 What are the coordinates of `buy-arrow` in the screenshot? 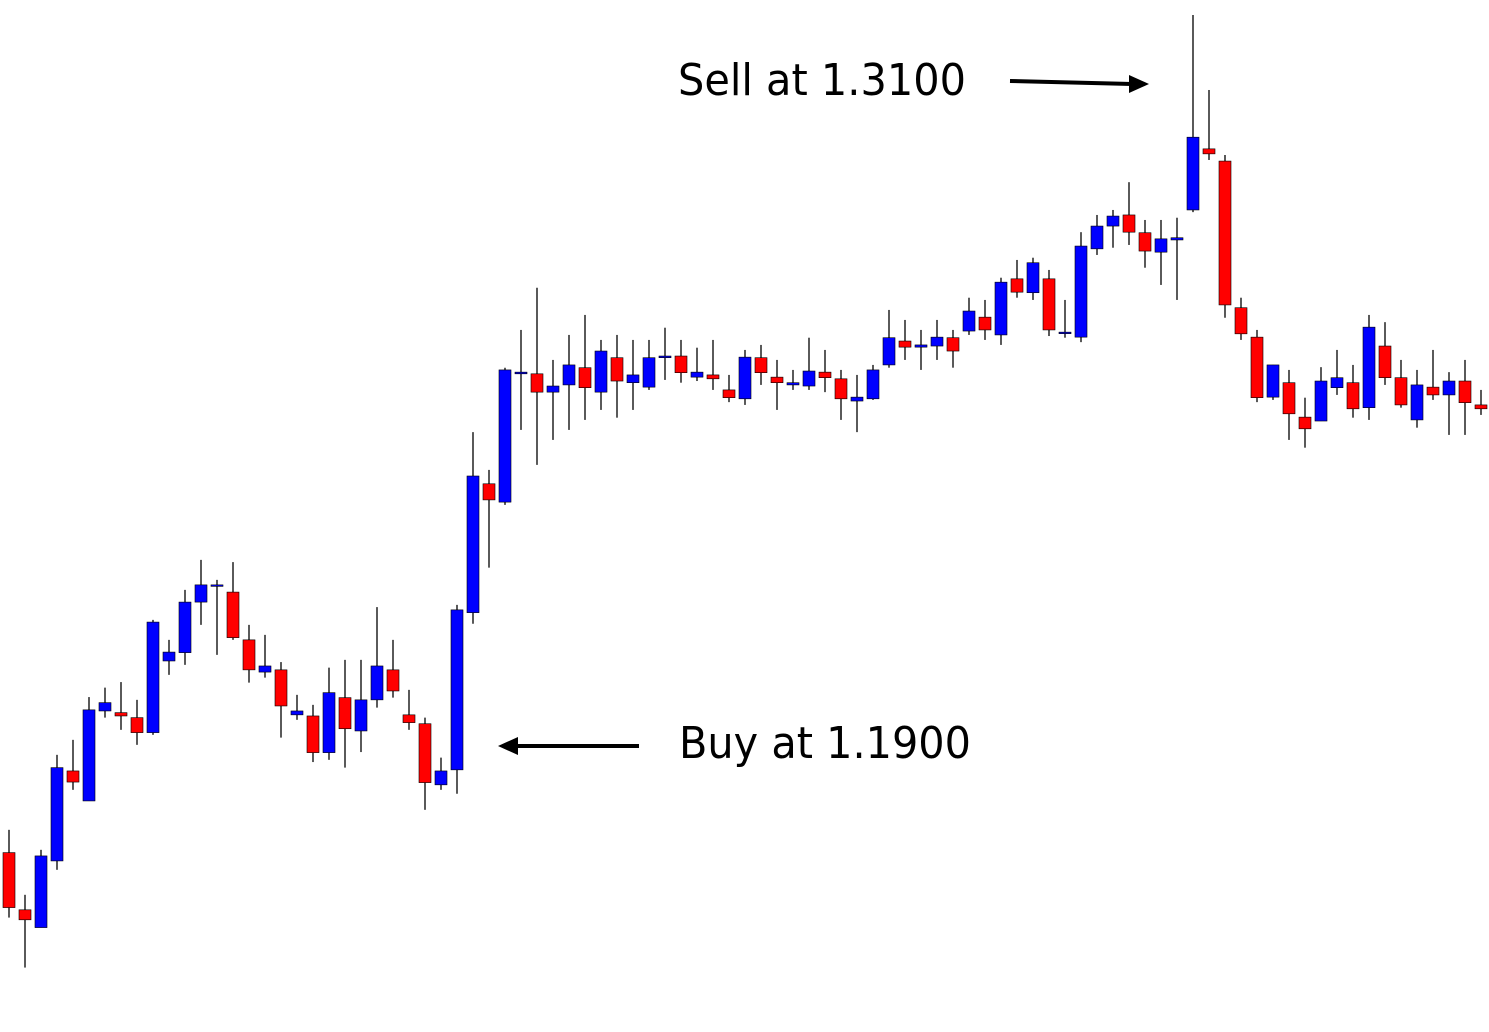 It's located at (568, 746).